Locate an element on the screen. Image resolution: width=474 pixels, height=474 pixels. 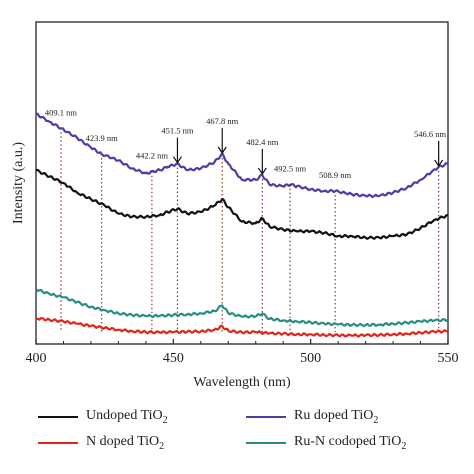
peak-label-546-6-nm: 546.6 nm is located at coordinates (430, 134).